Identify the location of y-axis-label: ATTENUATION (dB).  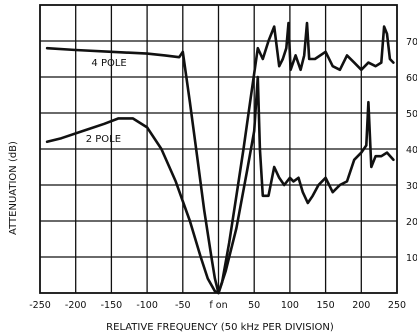
(13, 188).